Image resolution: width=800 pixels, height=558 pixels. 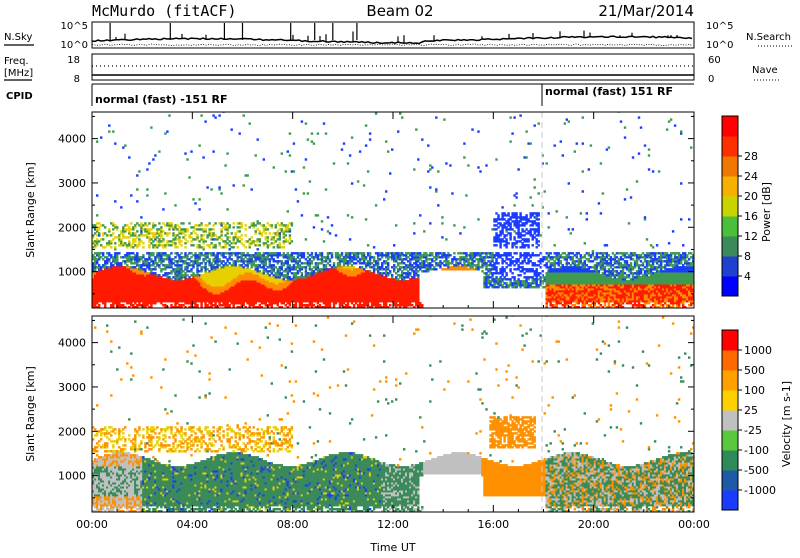 I want to click on nsky-spikes, so click(x=395, y=33).